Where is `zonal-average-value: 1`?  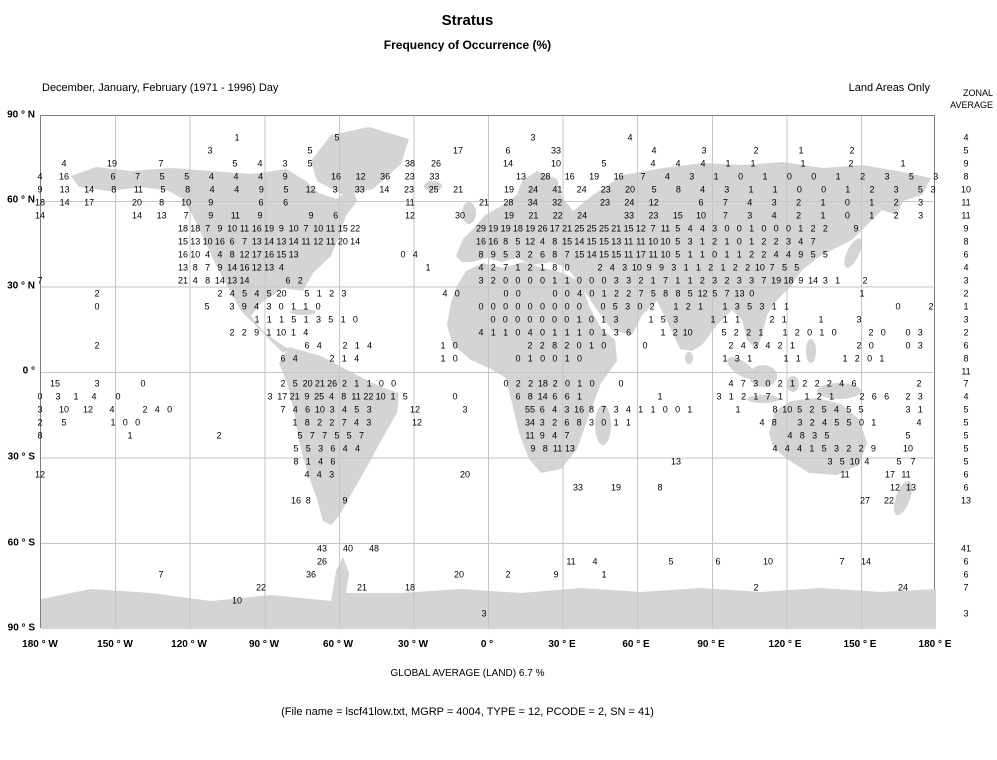 zonal-average-value: 1 is located at coordinates (966, 306).